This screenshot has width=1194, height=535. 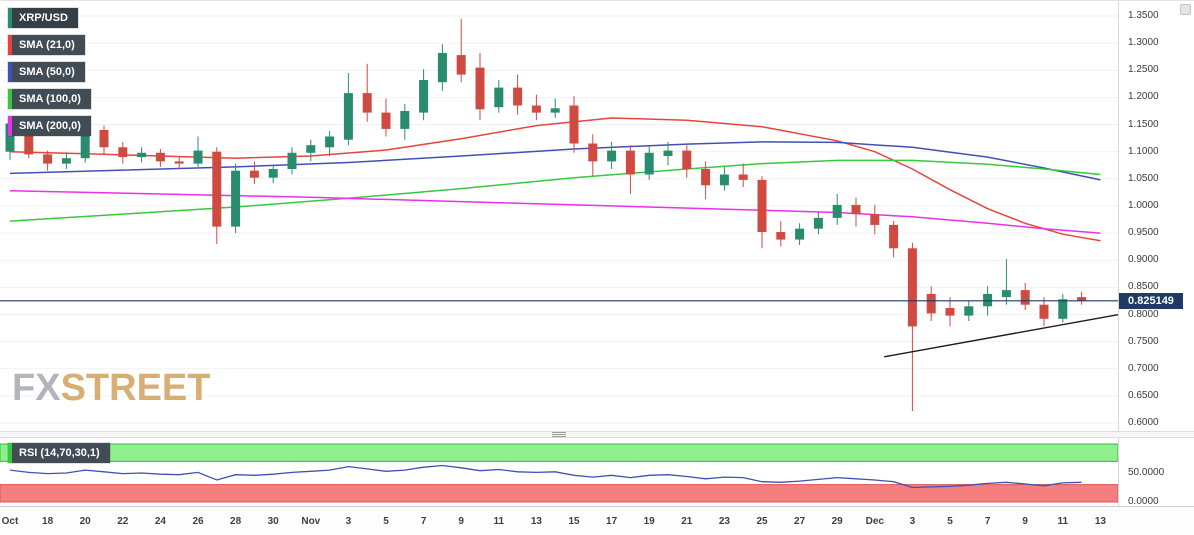 I want to click on sma-200-label: SMA (200,0), so click(x=50, y=126).